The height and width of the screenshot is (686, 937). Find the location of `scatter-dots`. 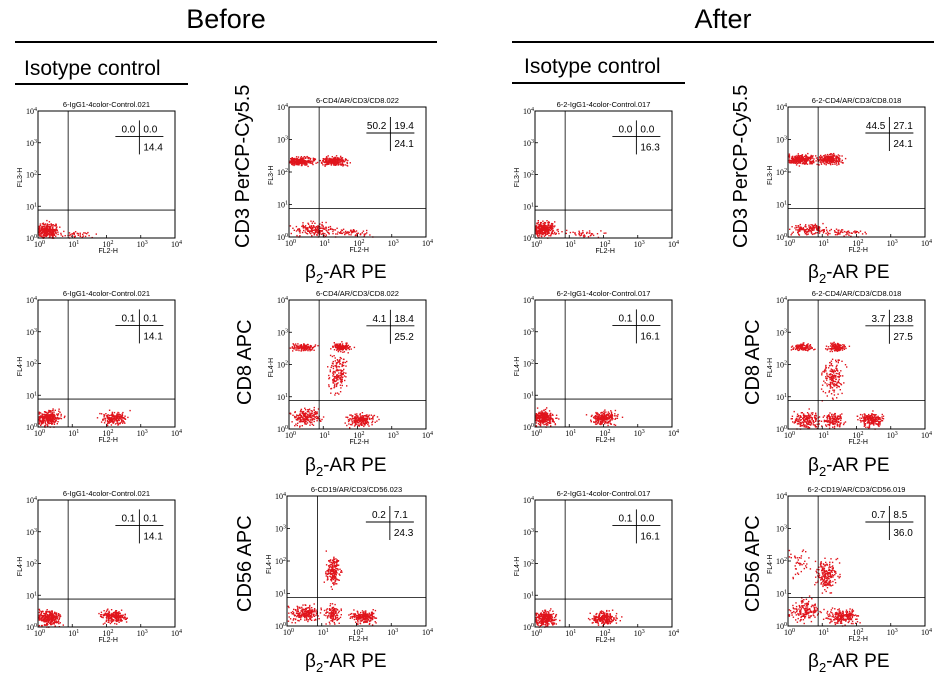

scatter-dots is located at coordinates (334, 385).